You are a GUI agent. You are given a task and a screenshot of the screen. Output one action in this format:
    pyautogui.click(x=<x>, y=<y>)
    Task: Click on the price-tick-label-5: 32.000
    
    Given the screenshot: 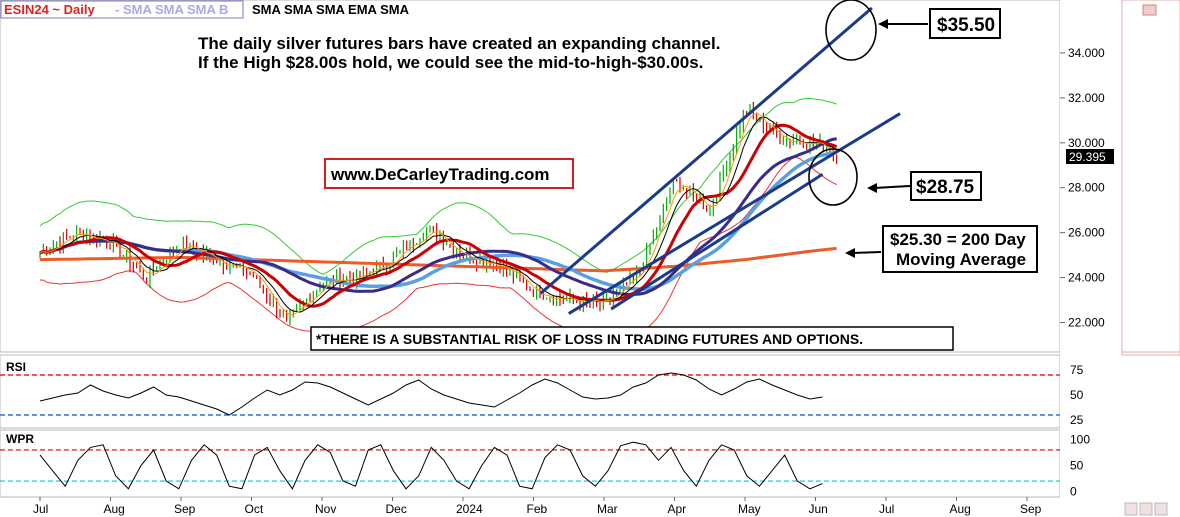 What is the action you would take?
    pyautogui.click(x=1086, y=98)
    